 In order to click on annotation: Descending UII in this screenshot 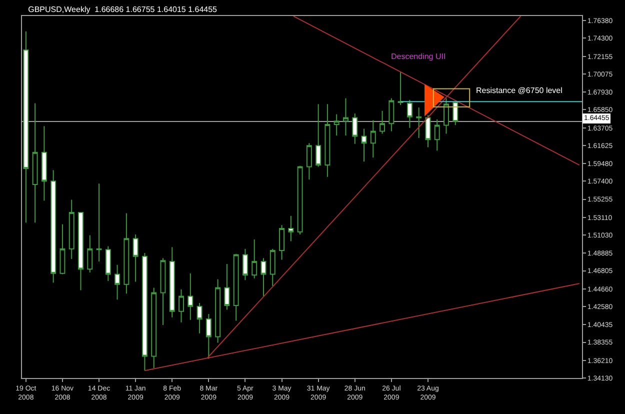, I will do `click(418, 56)`.